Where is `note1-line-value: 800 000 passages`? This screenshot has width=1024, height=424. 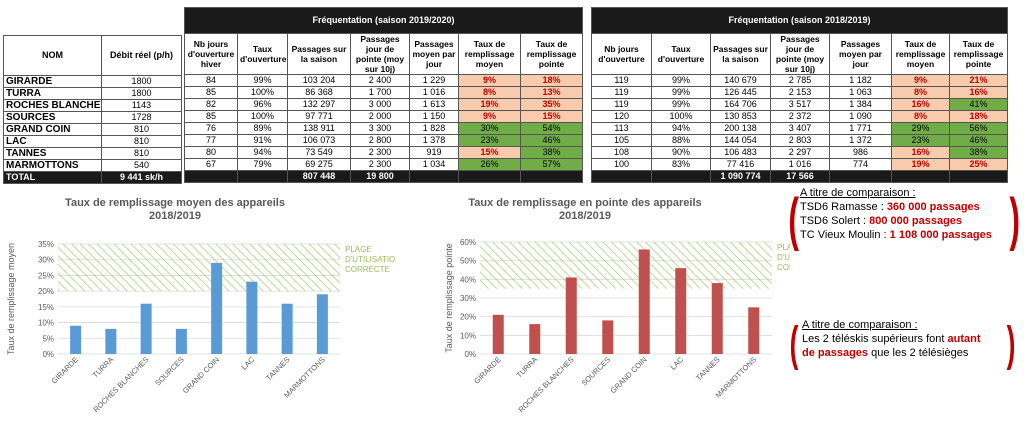 note1-line-value: 800 000 passages is located at coordinates (916, 221).